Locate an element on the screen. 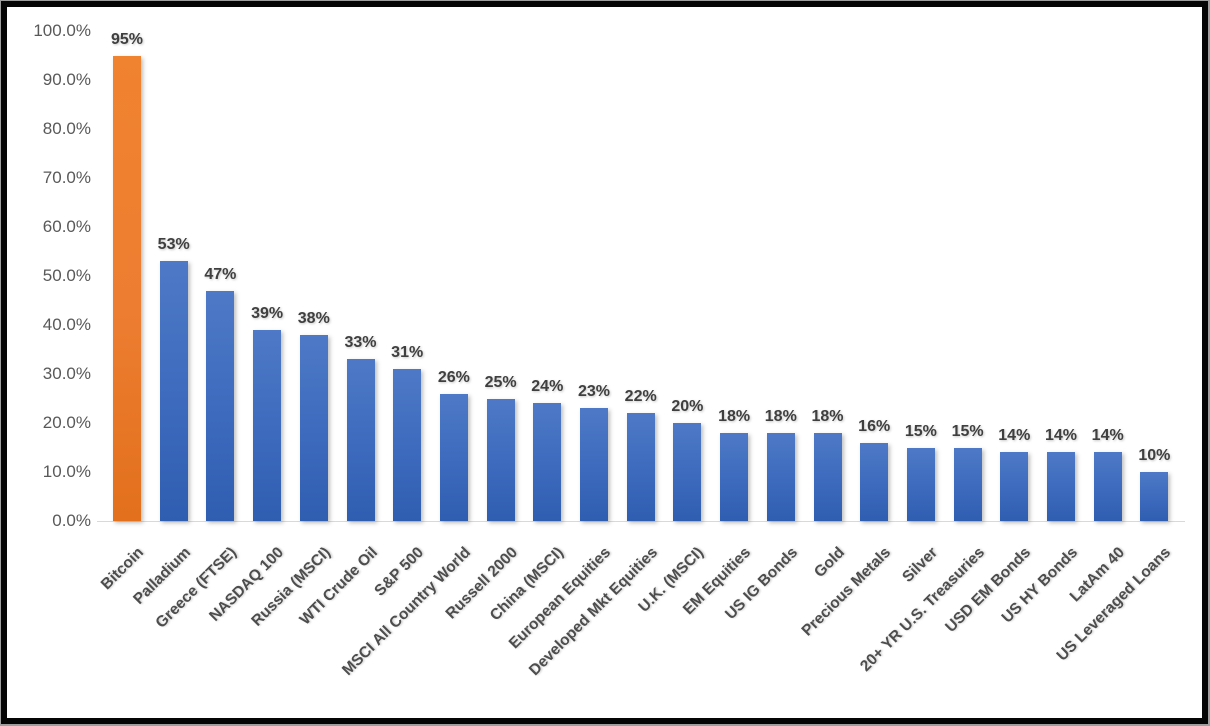  bar-value-label: 39% is located at coordinates (267, 313).